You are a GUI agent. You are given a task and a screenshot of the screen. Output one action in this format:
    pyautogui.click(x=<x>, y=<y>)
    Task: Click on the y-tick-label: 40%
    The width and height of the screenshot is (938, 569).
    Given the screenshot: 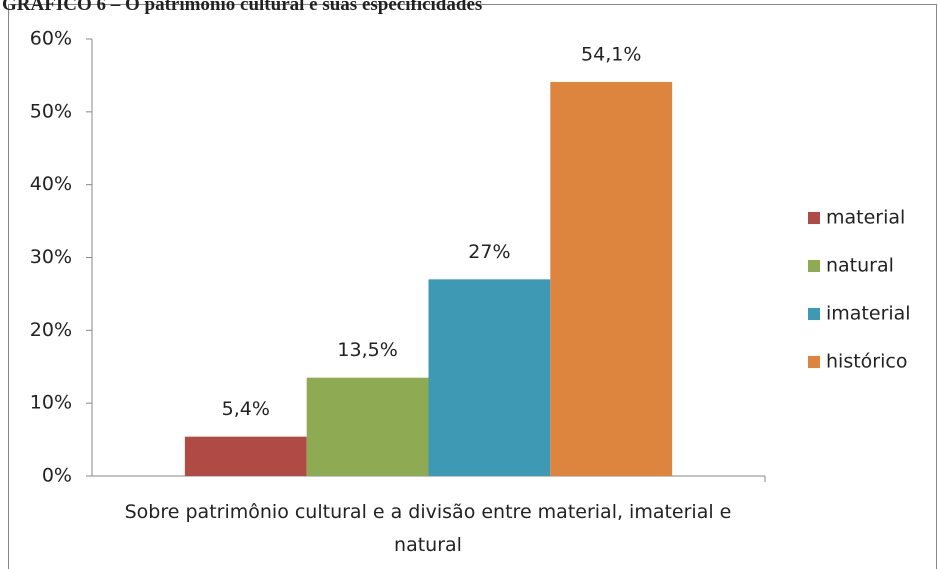 What is the action you would take?
    pyautogui.click(x=51, y=184)
    